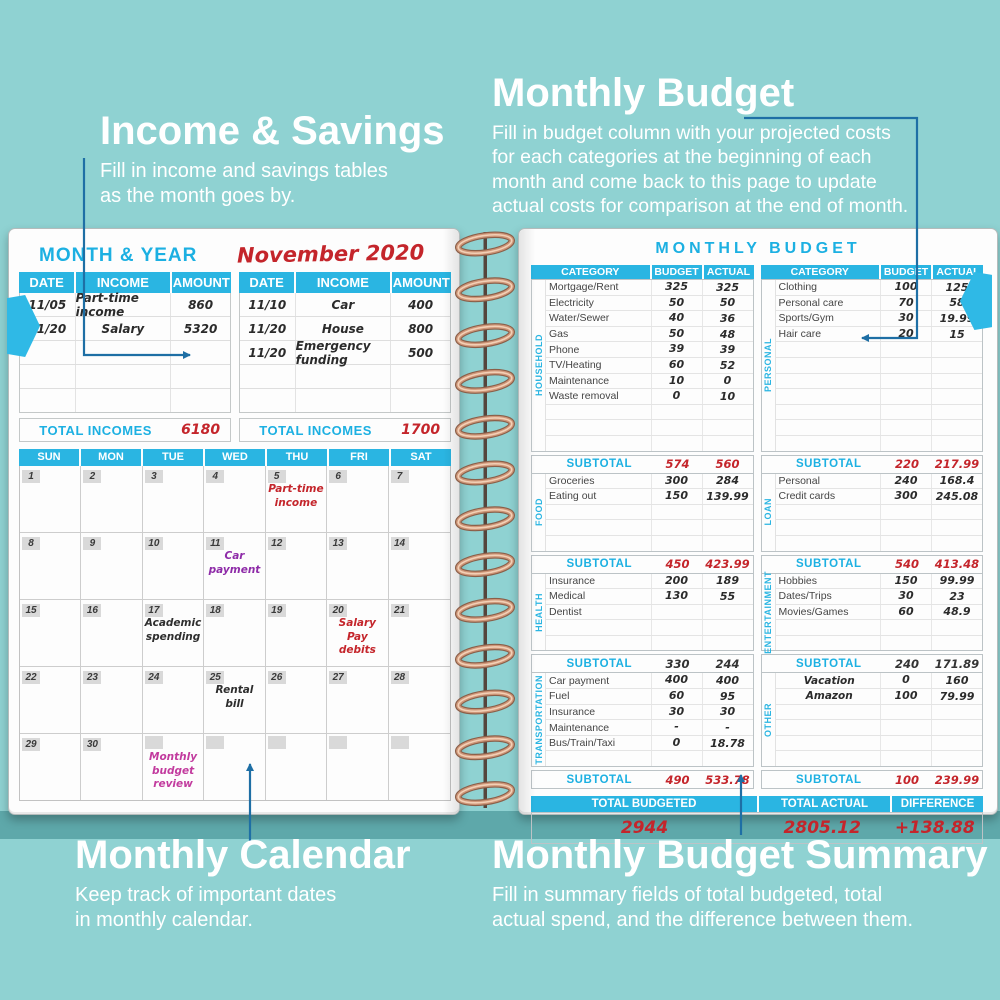 The height and width of the screenshot is (1000, 1000). I want to click on budget-amount-cell: 60, so click(906, 612).